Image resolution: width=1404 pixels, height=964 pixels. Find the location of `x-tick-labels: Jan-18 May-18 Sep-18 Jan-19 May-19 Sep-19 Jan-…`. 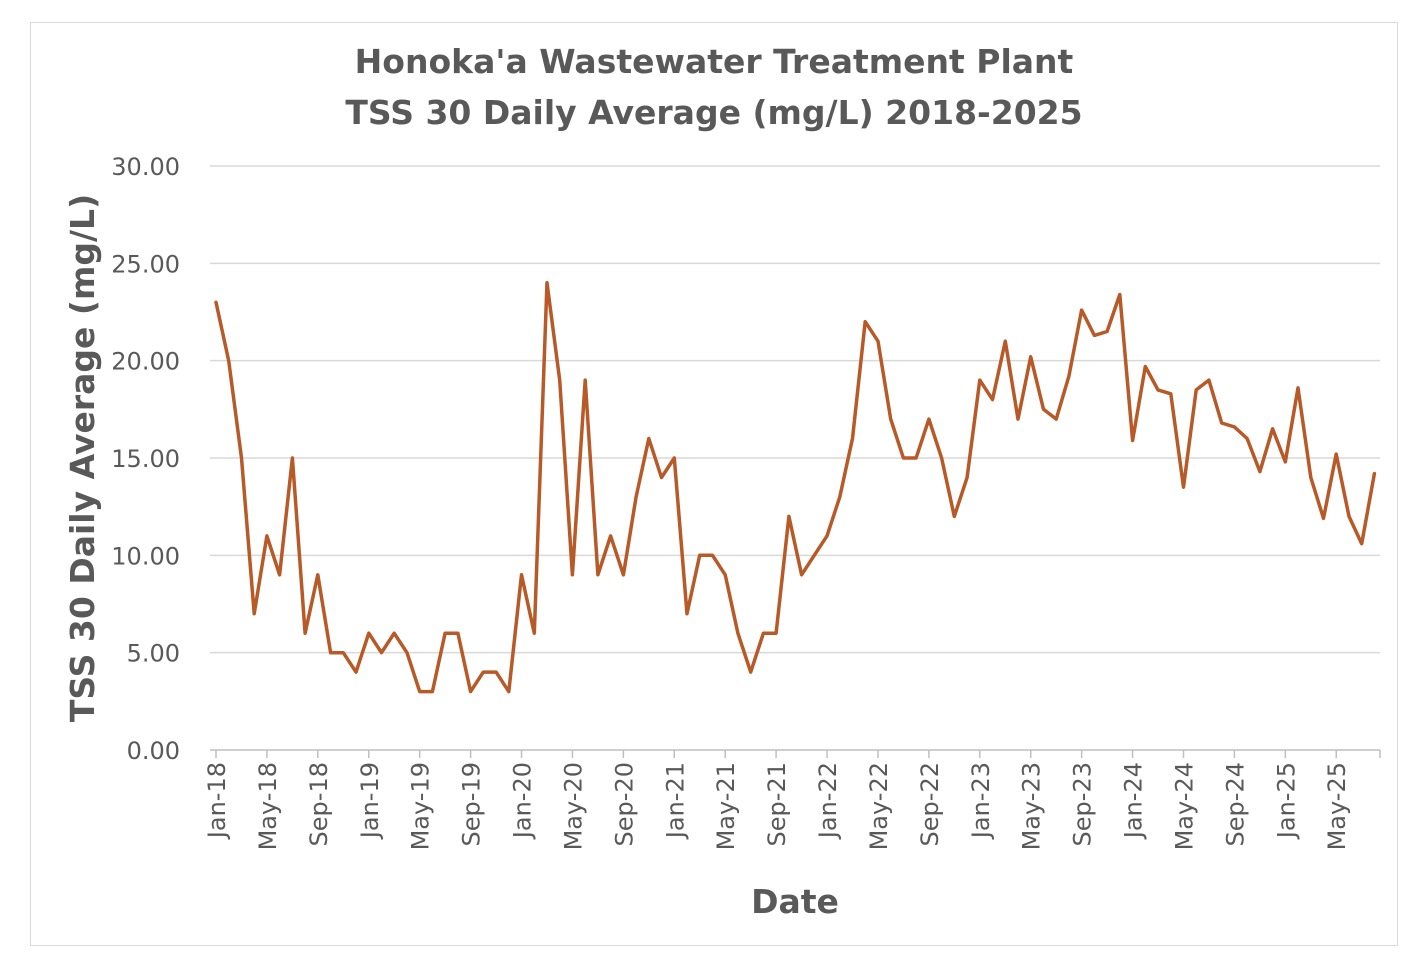

x-tick-labels: Jan-18 May-18 Sep-18 Jan-19 May-19 Sep-19 Jan-… is located at coordinates (792, 800).